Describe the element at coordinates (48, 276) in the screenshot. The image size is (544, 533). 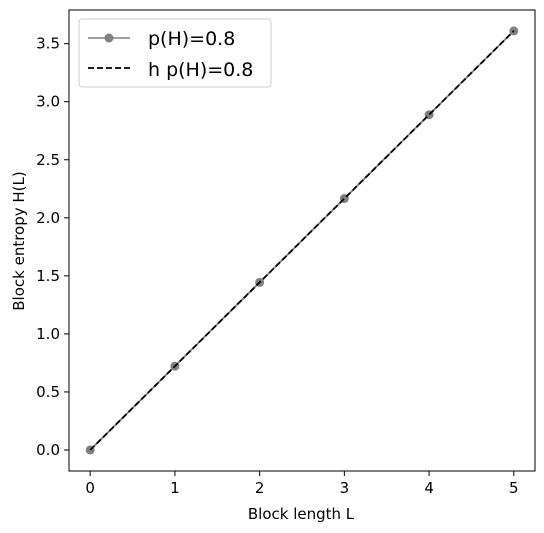
I see `y-tick-label: 1.5` at that location.